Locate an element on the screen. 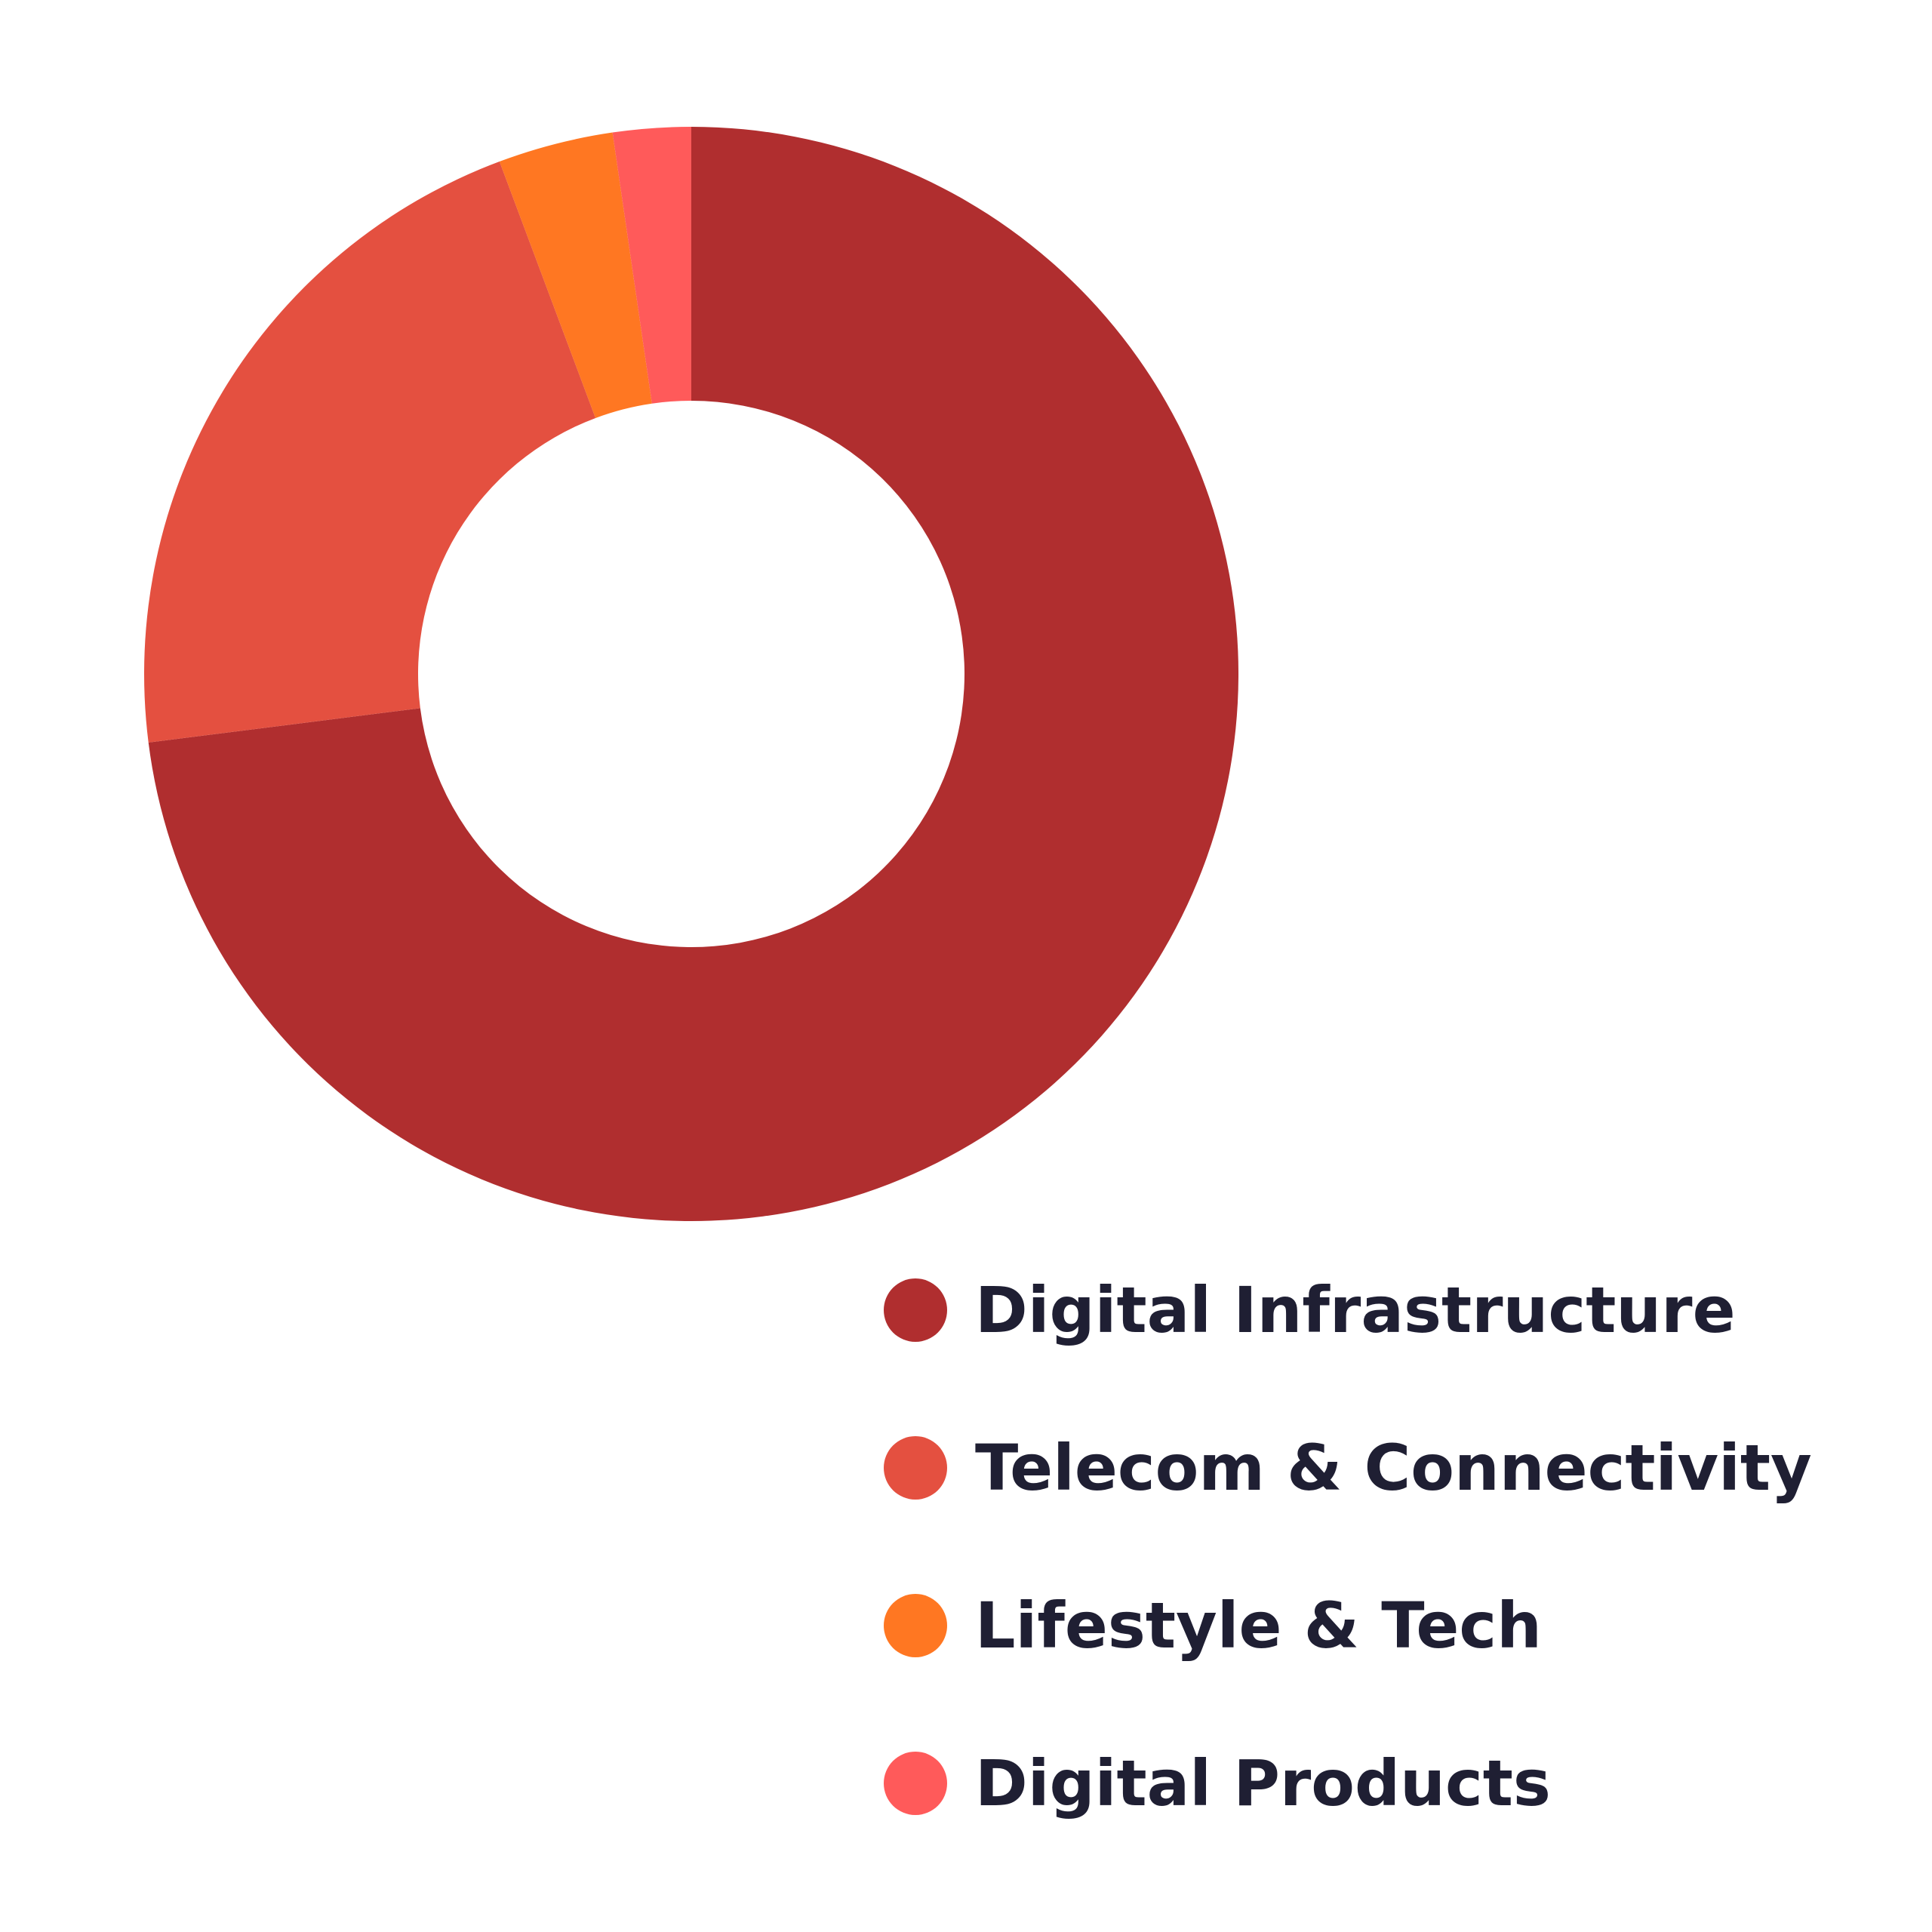 Image resolution: width=1932 pixels, height=1932 pixels. legend-item-digital-infrastructure: Digital Infrastructure is located at coordinates (1310, 1310).